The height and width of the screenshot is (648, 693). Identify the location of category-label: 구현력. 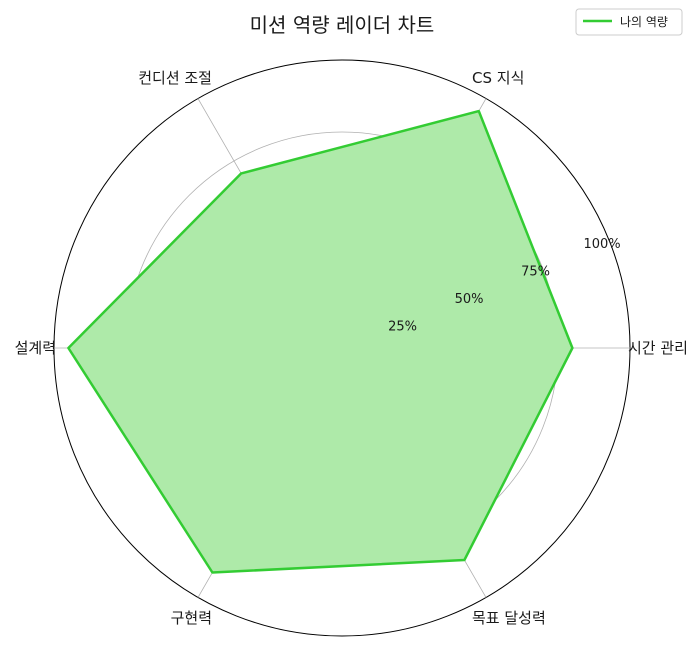
(191, 618).